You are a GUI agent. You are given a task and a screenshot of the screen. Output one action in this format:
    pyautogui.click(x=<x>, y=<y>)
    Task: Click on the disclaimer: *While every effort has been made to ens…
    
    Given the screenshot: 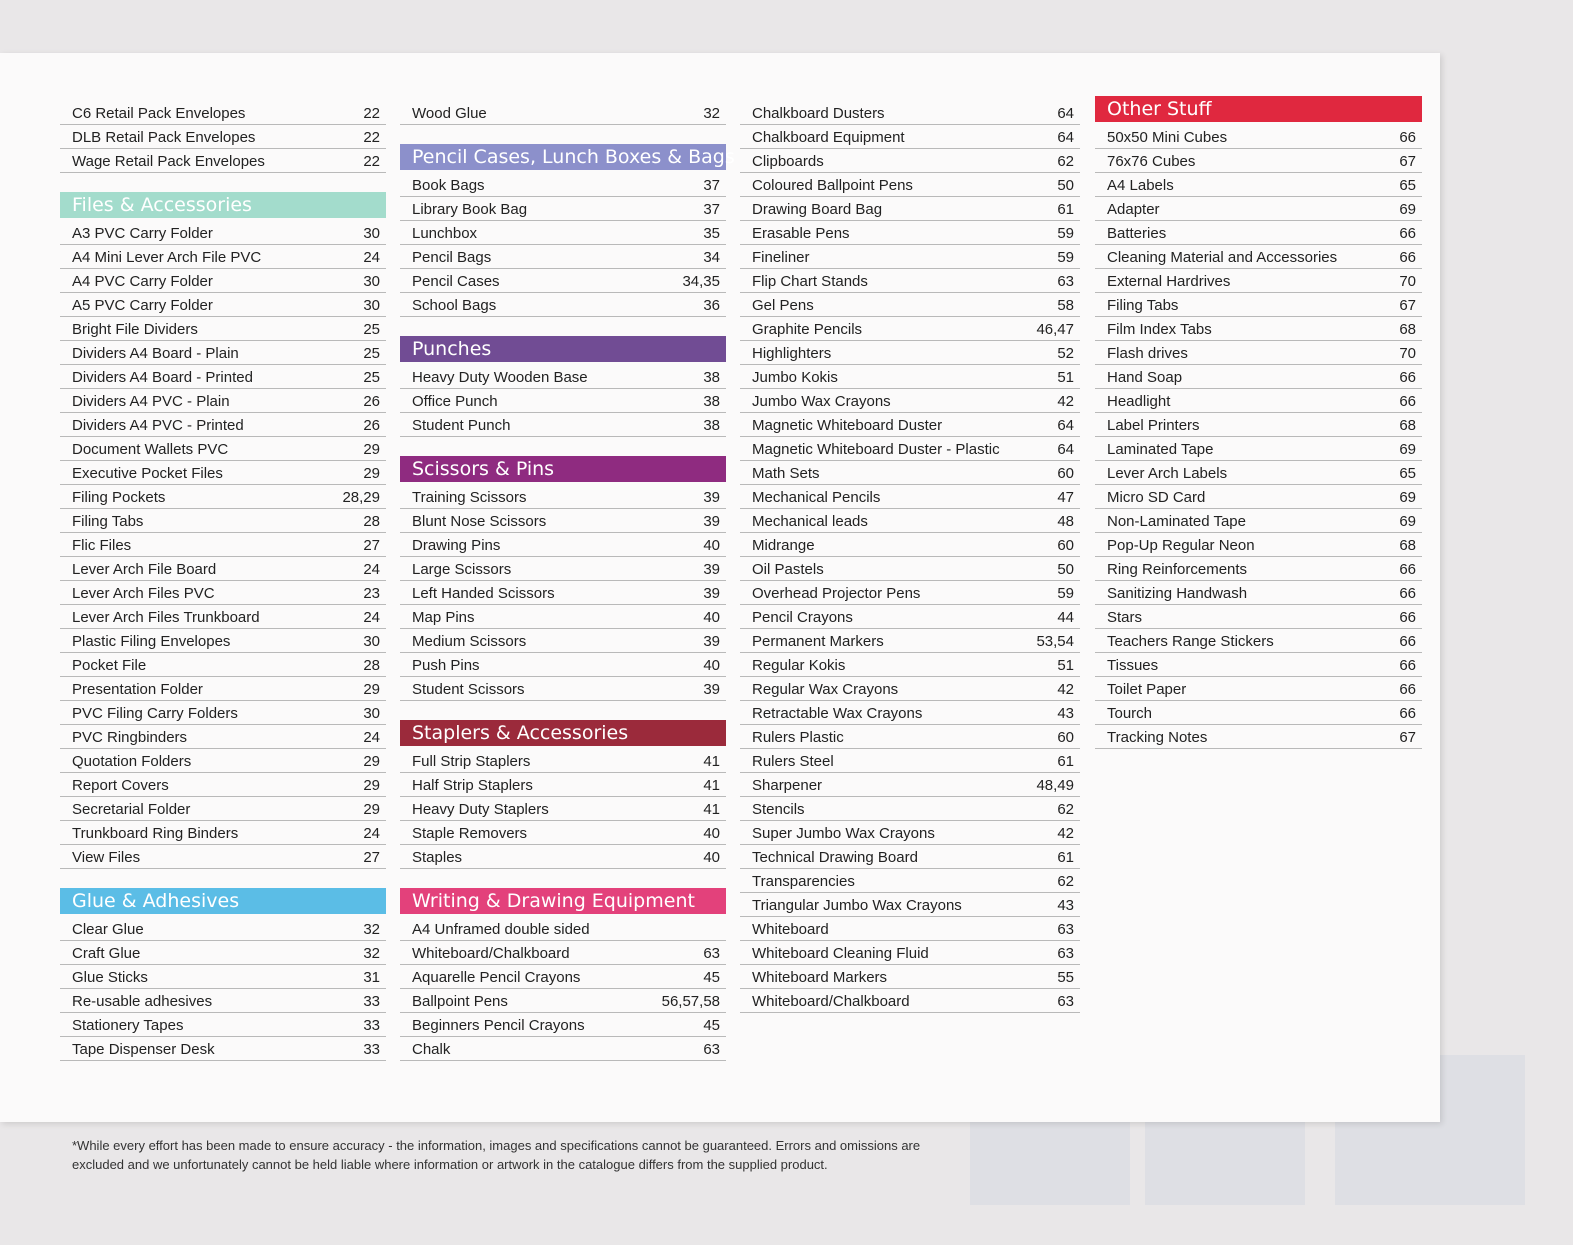 What is the action you would take?
    pyautogui.click(x=496, y=1155)
    